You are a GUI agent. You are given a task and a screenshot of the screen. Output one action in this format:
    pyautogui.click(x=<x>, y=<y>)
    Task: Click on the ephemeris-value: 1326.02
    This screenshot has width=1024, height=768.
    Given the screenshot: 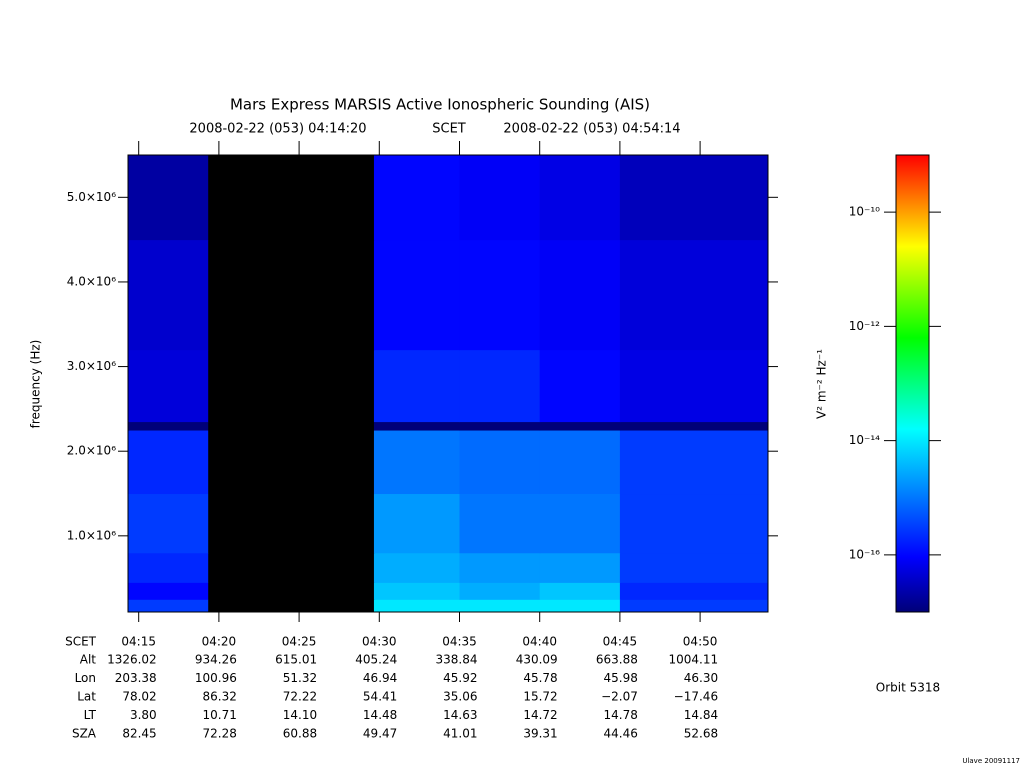 What is the action you would take?
    pyautogui.click(x=132, y=660)
    